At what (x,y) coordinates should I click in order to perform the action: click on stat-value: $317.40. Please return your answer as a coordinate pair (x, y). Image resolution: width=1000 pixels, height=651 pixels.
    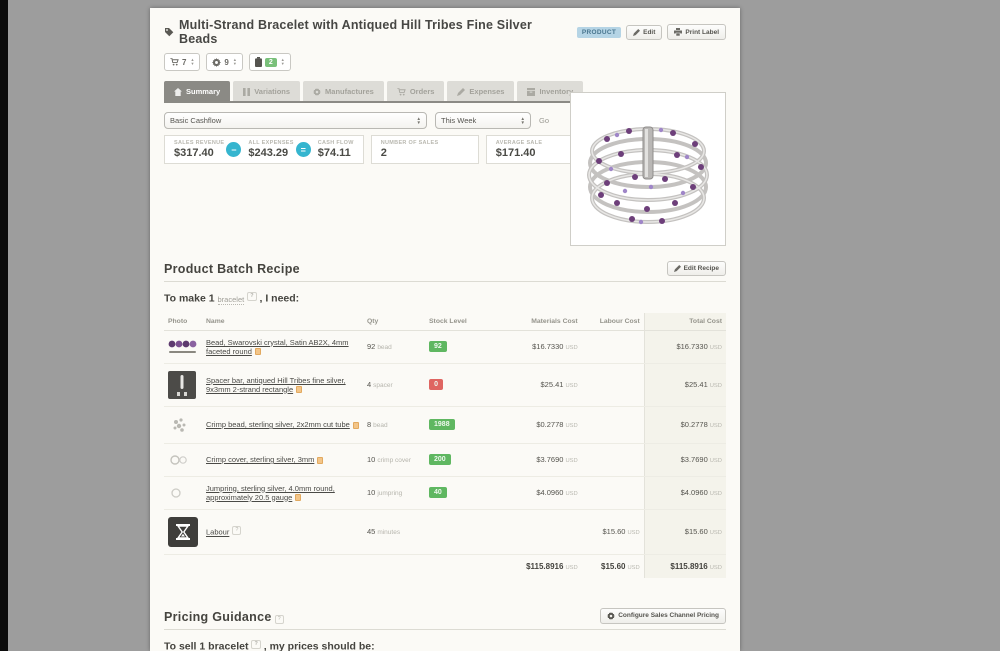
    Looking at the image, I should click on (194, 153).